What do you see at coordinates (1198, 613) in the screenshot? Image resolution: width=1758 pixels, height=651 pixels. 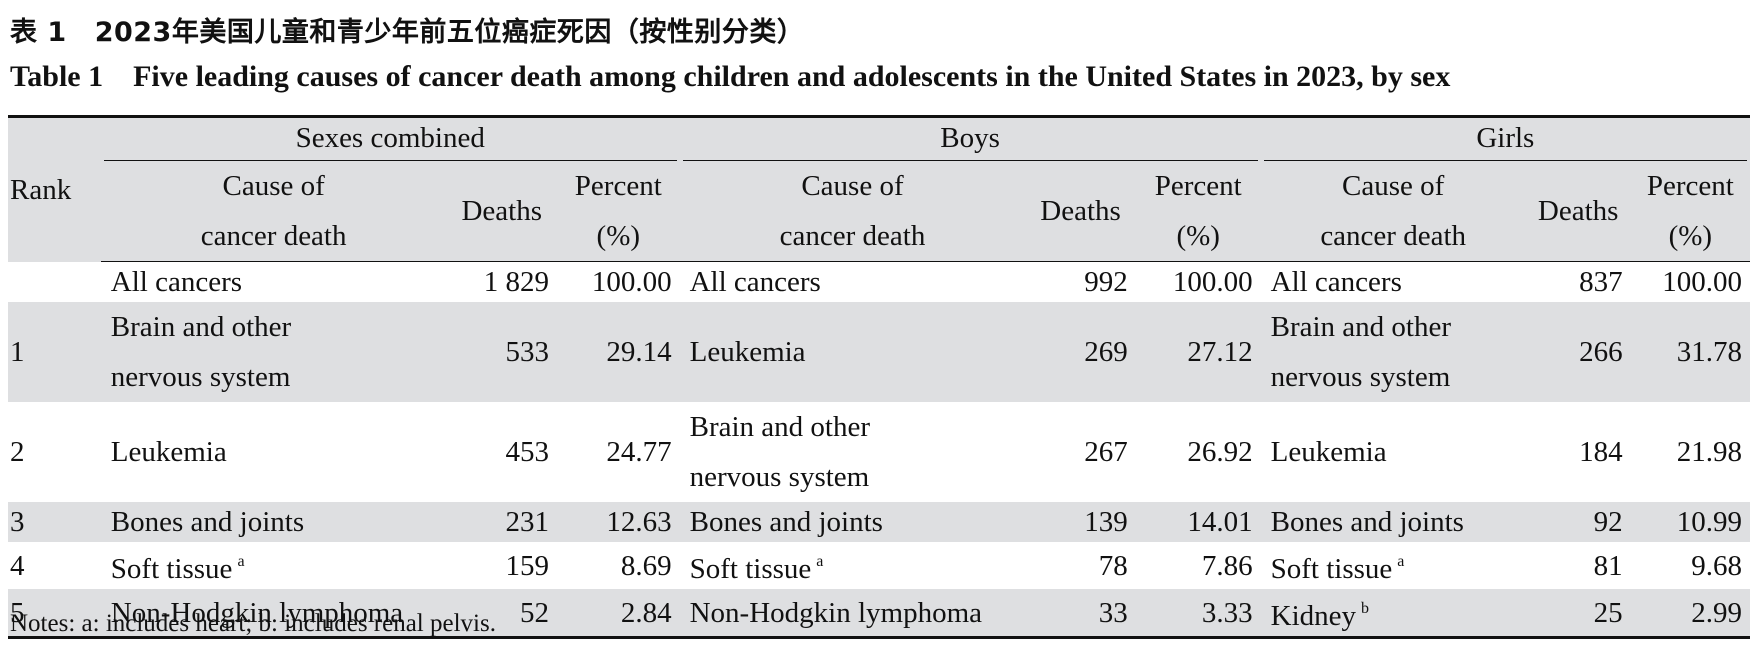 I see `percent-cell: 3.33` at bounding box center [1198, 613].